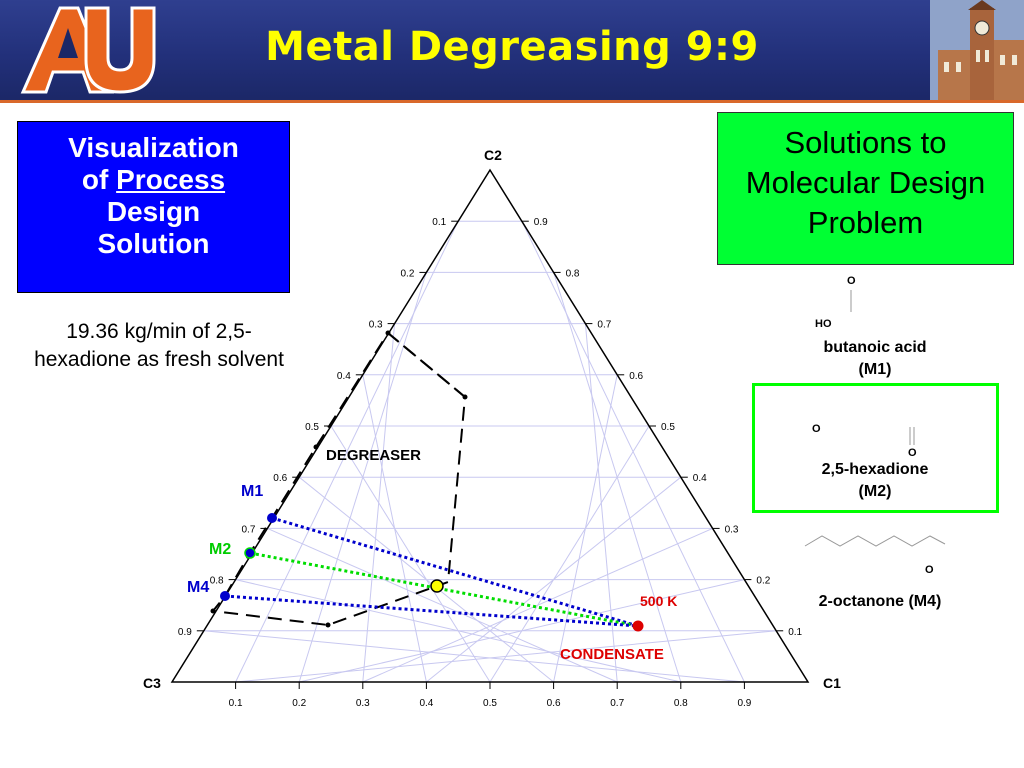 The image size is (1024, 768). What do you see at coordinates (512, 47) in the screenshot?
I see `page-title: Metal Degreasing 9:9` at bounding box center [512, 47].